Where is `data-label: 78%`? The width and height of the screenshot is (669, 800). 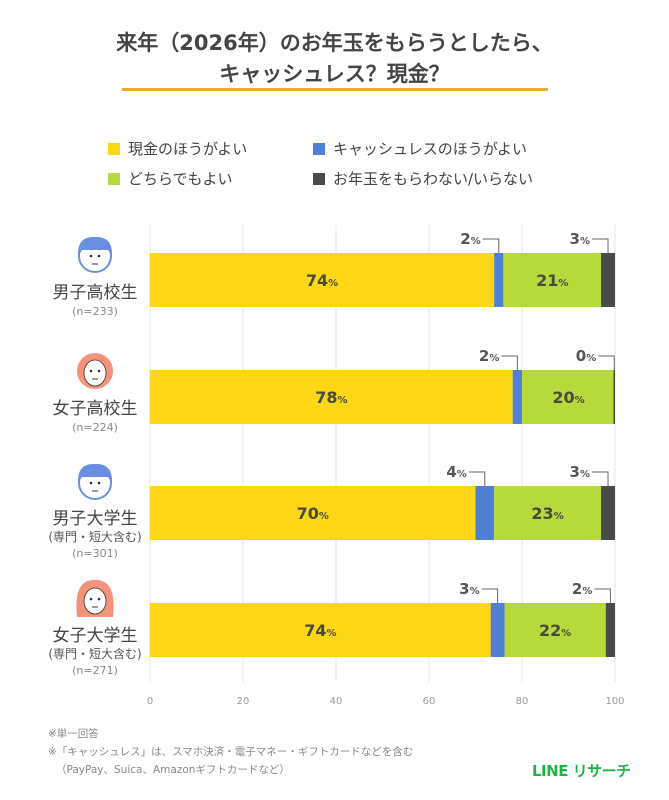
data-label: 78% is located at coordinates (331, 397).